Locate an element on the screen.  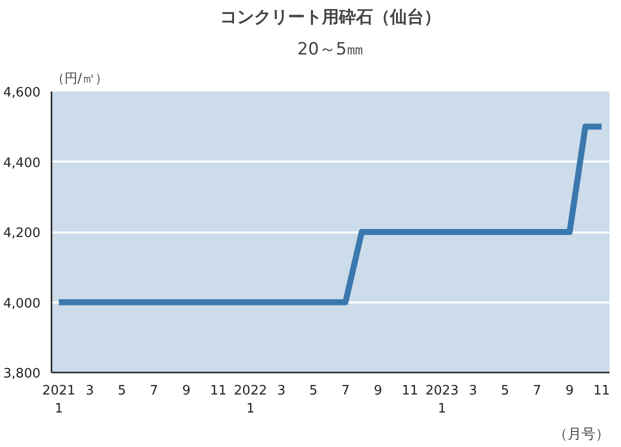
y-tick-label: 4,600 is located at coordinates (21, 93).